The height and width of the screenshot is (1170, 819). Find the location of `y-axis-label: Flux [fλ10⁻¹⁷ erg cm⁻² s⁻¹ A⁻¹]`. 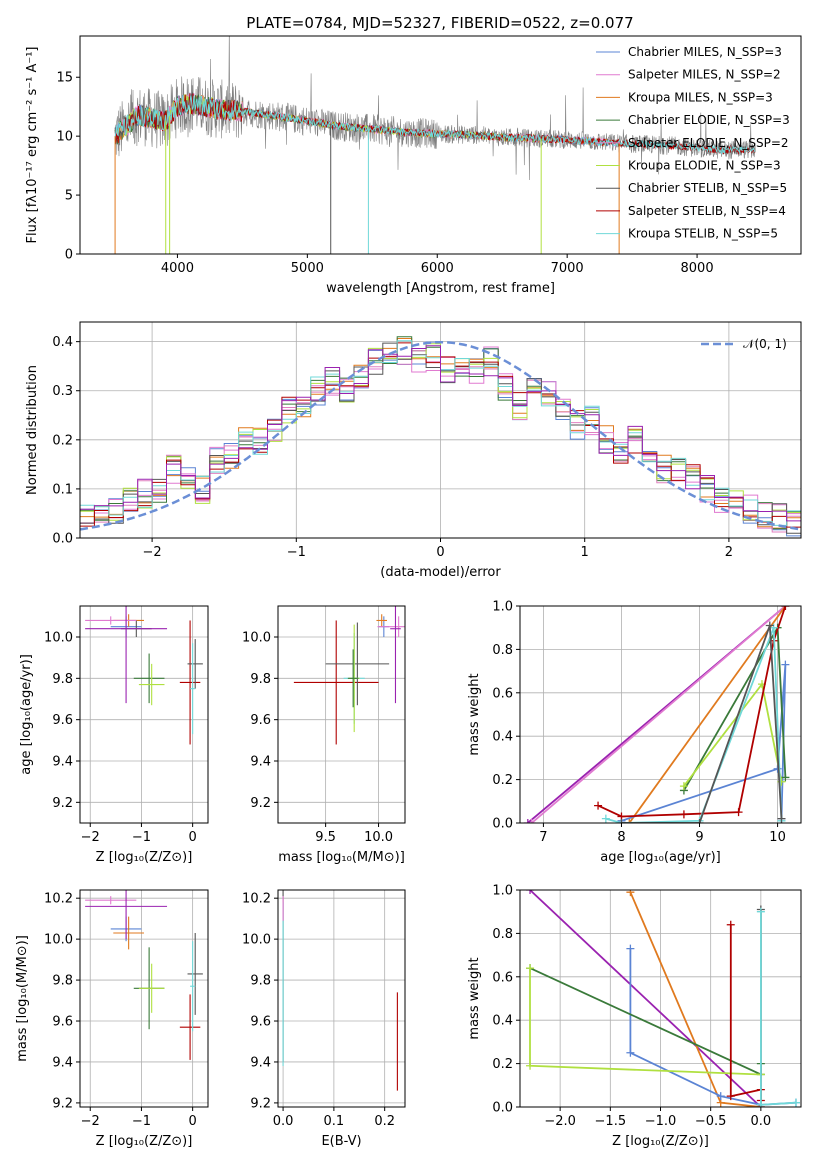

y-axis-label: Flux [fλ10⁻¹⁷ erg cm⁻² s⁻¹ A⁻¹] is located at coordinates (32, 145).